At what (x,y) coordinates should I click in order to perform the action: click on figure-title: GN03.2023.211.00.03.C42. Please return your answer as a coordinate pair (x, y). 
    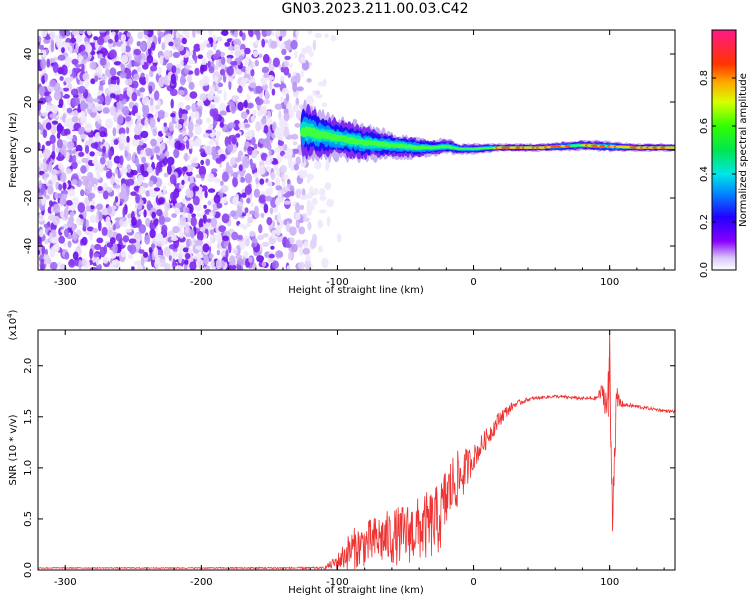
    Looking at the image, I should click on (375, 9).